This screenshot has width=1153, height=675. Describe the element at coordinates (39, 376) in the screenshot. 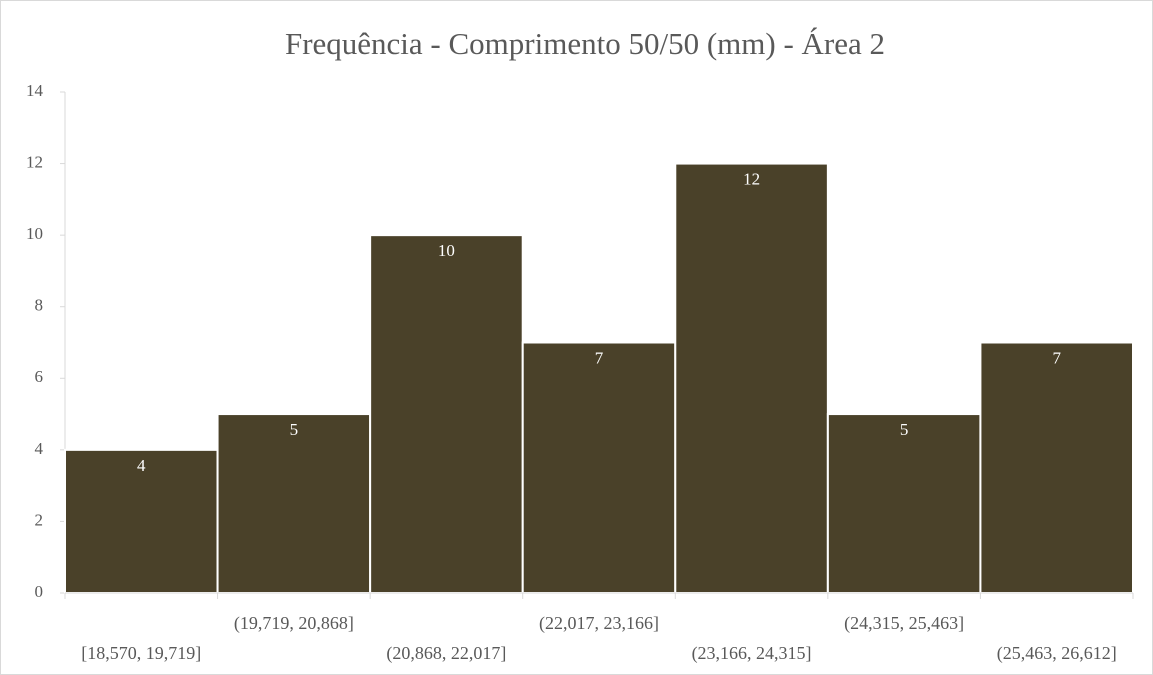

I see `y-tick-label: 6` at that location.